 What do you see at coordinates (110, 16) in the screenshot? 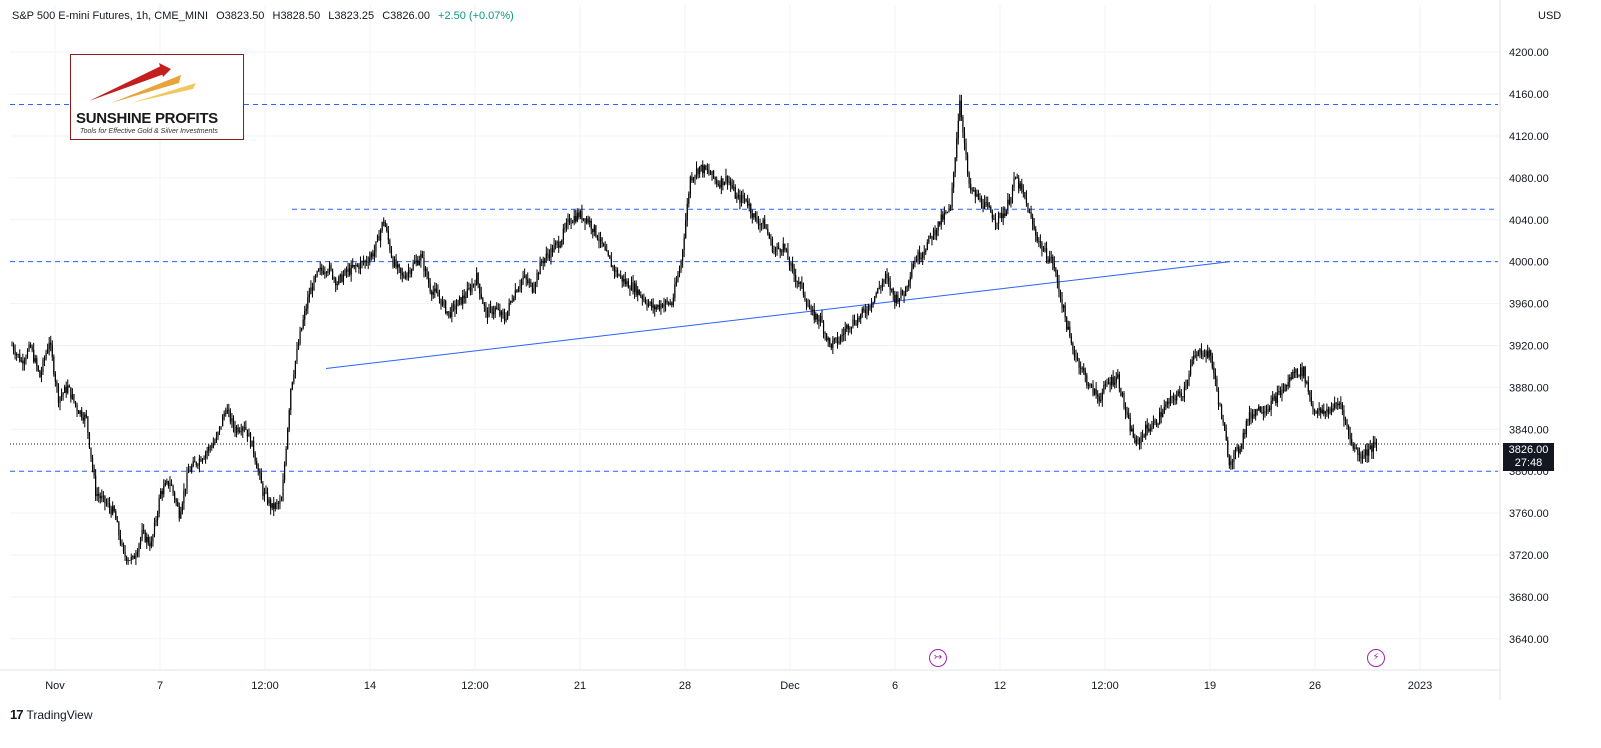
I see `symbol-title: S&P 500 E-mini Futures, 1h, CME_MINI` at bounding box center [110, 16].